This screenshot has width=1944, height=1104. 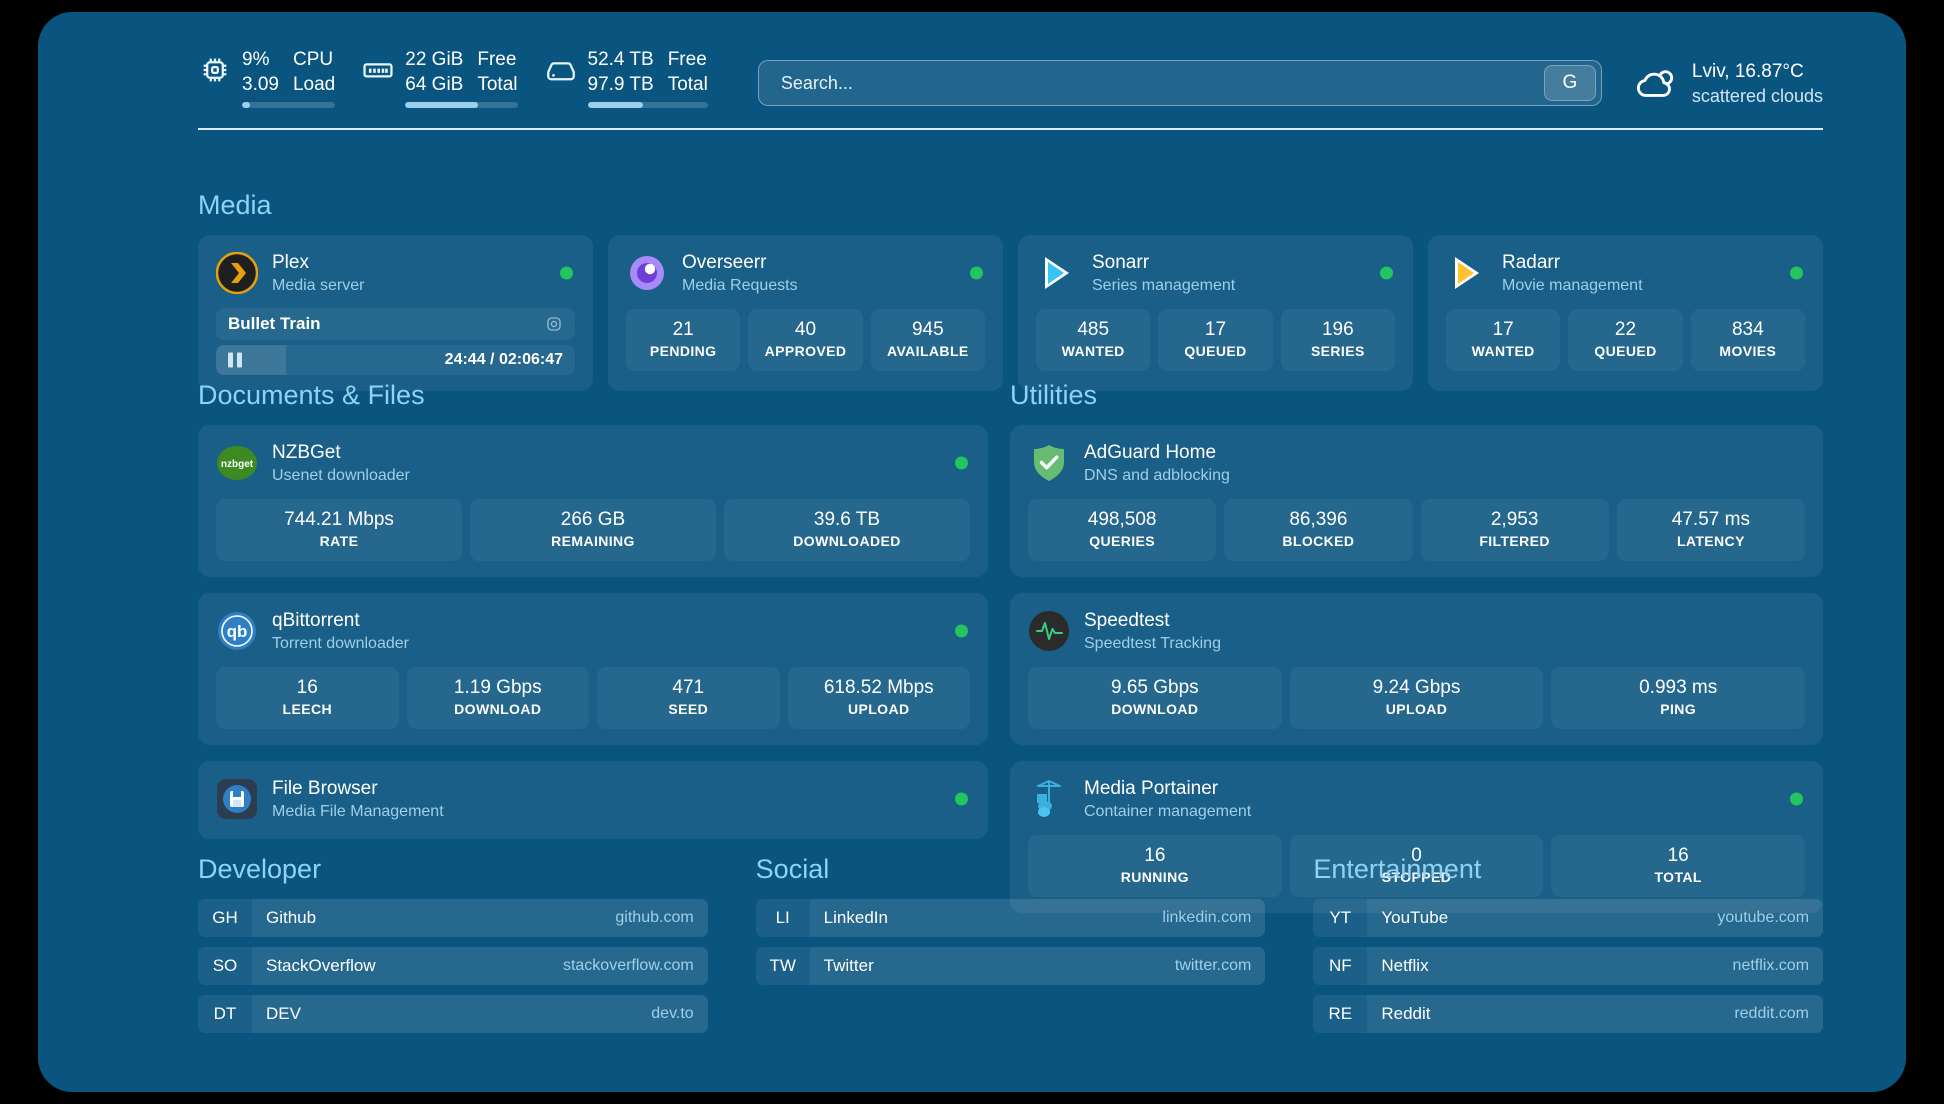 I want to click on overseerr-icon, so click(x=647, y=273).